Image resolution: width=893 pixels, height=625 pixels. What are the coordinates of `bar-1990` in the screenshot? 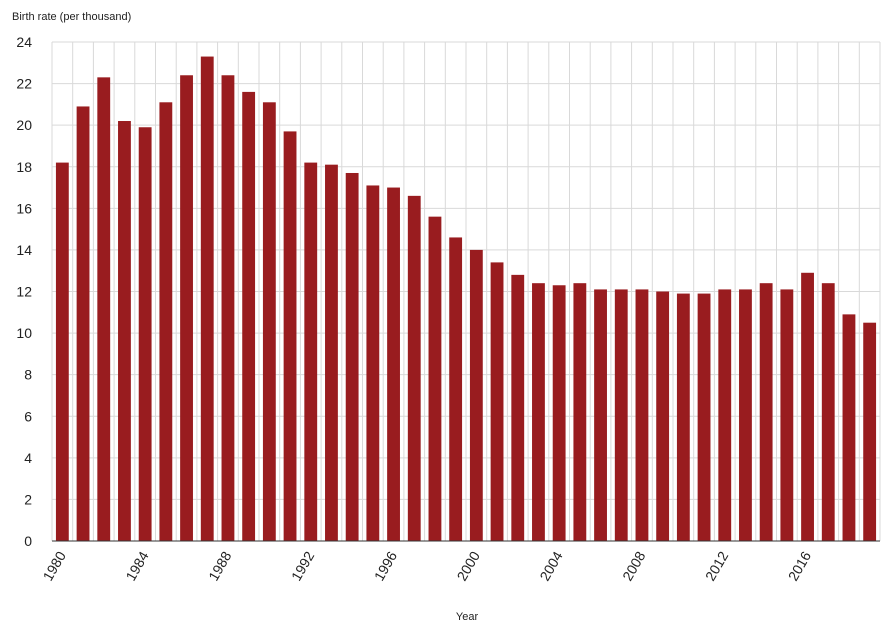 It's located at (269, 321).